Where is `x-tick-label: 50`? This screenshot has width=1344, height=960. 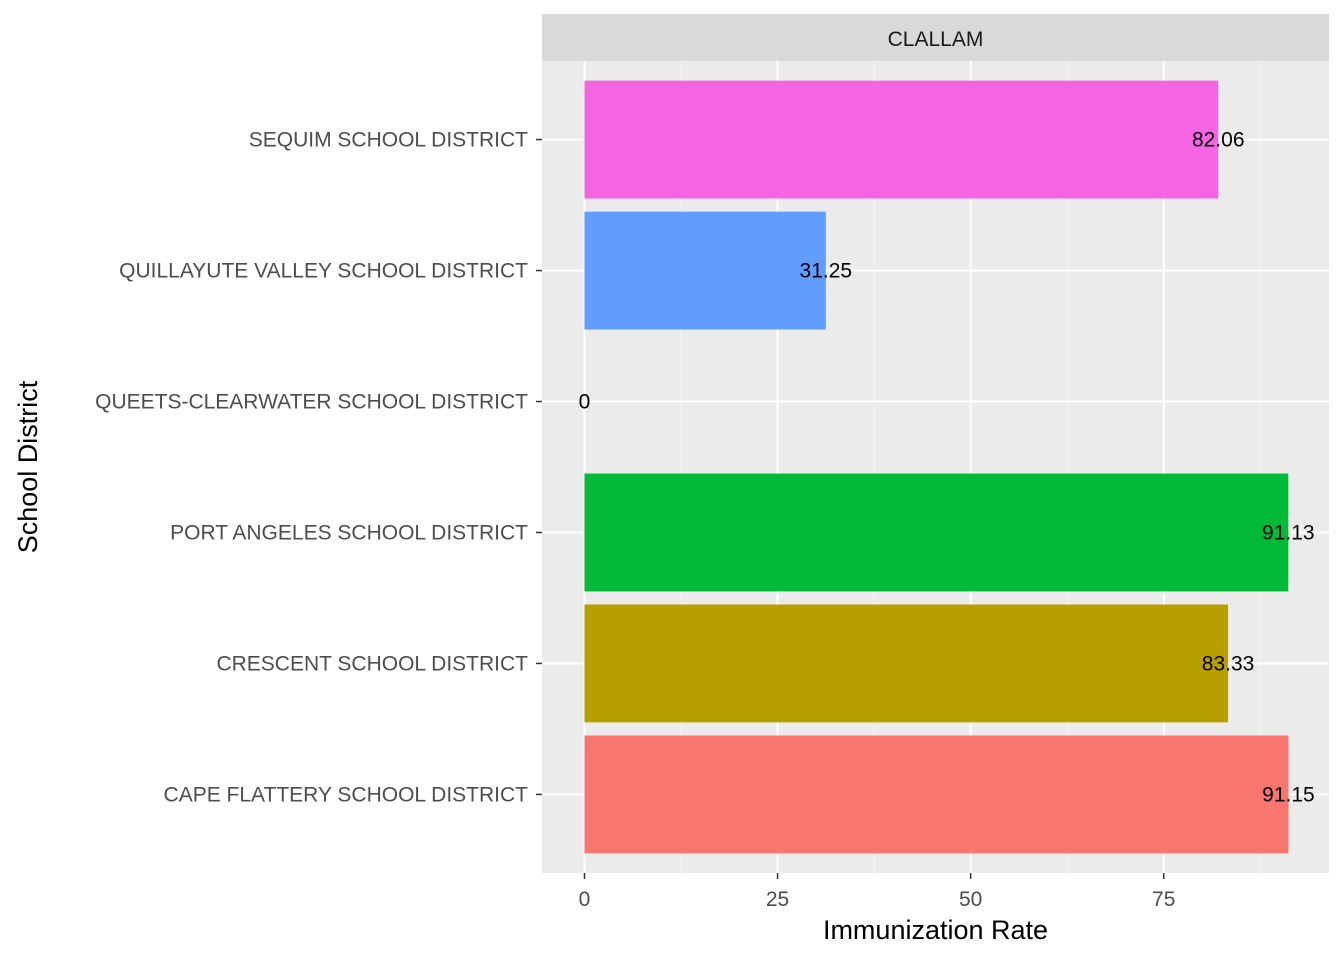 x-tick-label: 50 is located at coordinates (970, 899).